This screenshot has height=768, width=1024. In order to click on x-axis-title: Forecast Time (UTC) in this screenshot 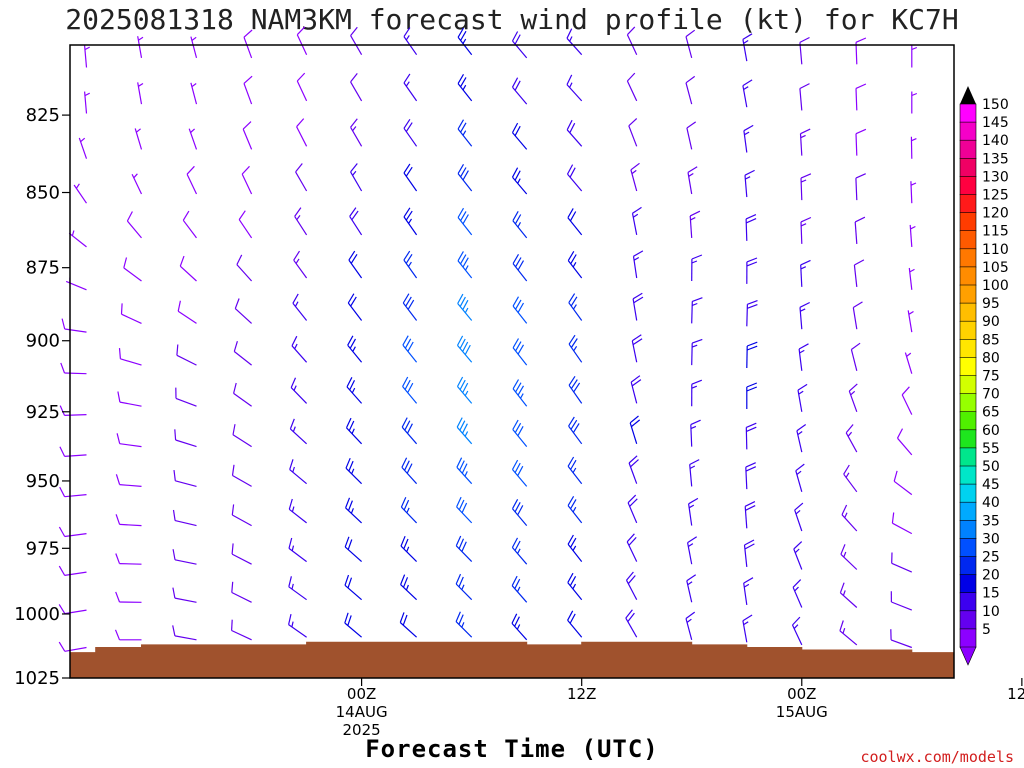, I will do `click(512, 749)`.